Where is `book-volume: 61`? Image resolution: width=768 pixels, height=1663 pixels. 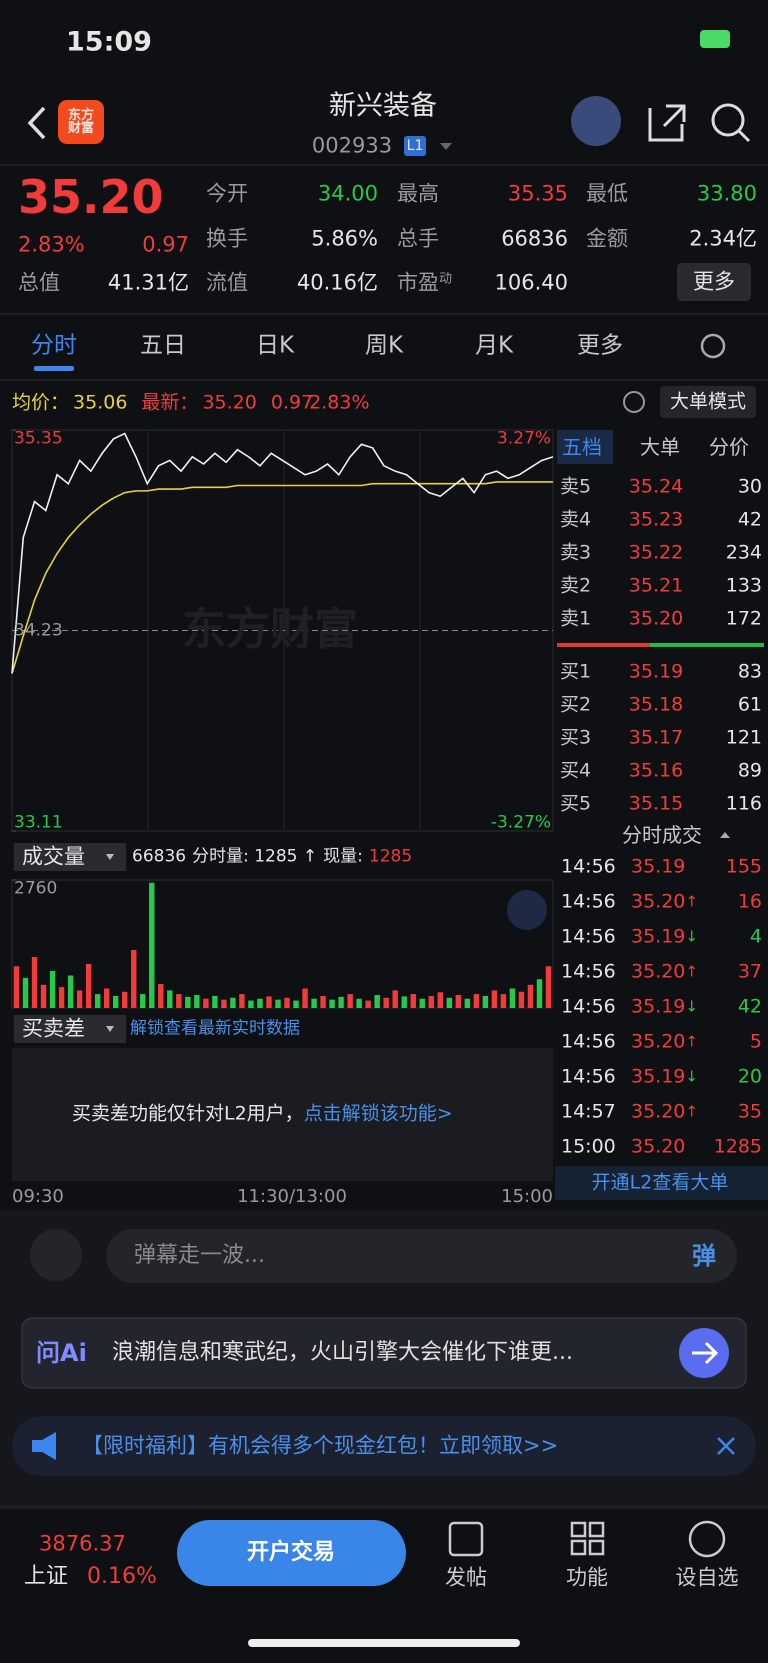 book-volume: 61 is located at coordinates (749, 704).